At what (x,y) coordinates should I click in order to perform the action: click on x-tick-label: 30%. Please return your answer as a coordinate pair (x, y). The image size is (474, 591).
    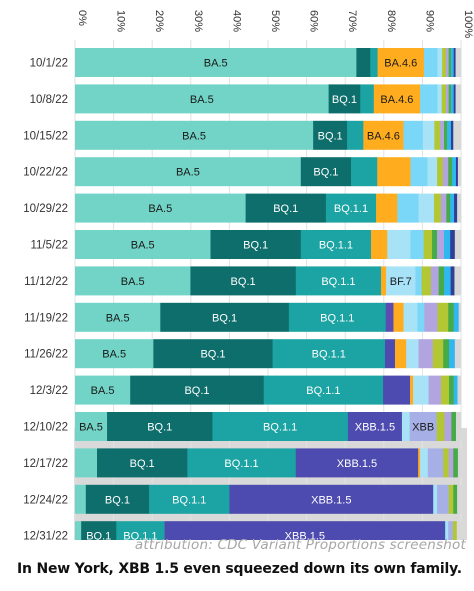
    Looking at the image, I should click on (198, 21).